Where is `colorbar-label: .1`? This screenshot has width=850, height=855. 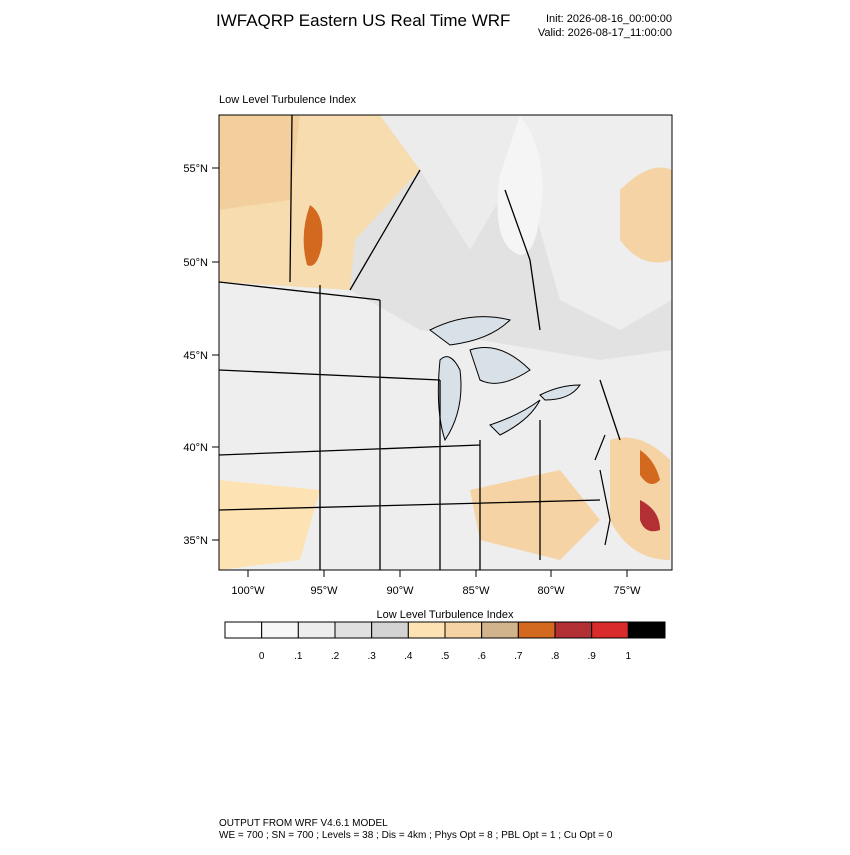
colorbar-label: .1 is located at coordinates (298, 656).